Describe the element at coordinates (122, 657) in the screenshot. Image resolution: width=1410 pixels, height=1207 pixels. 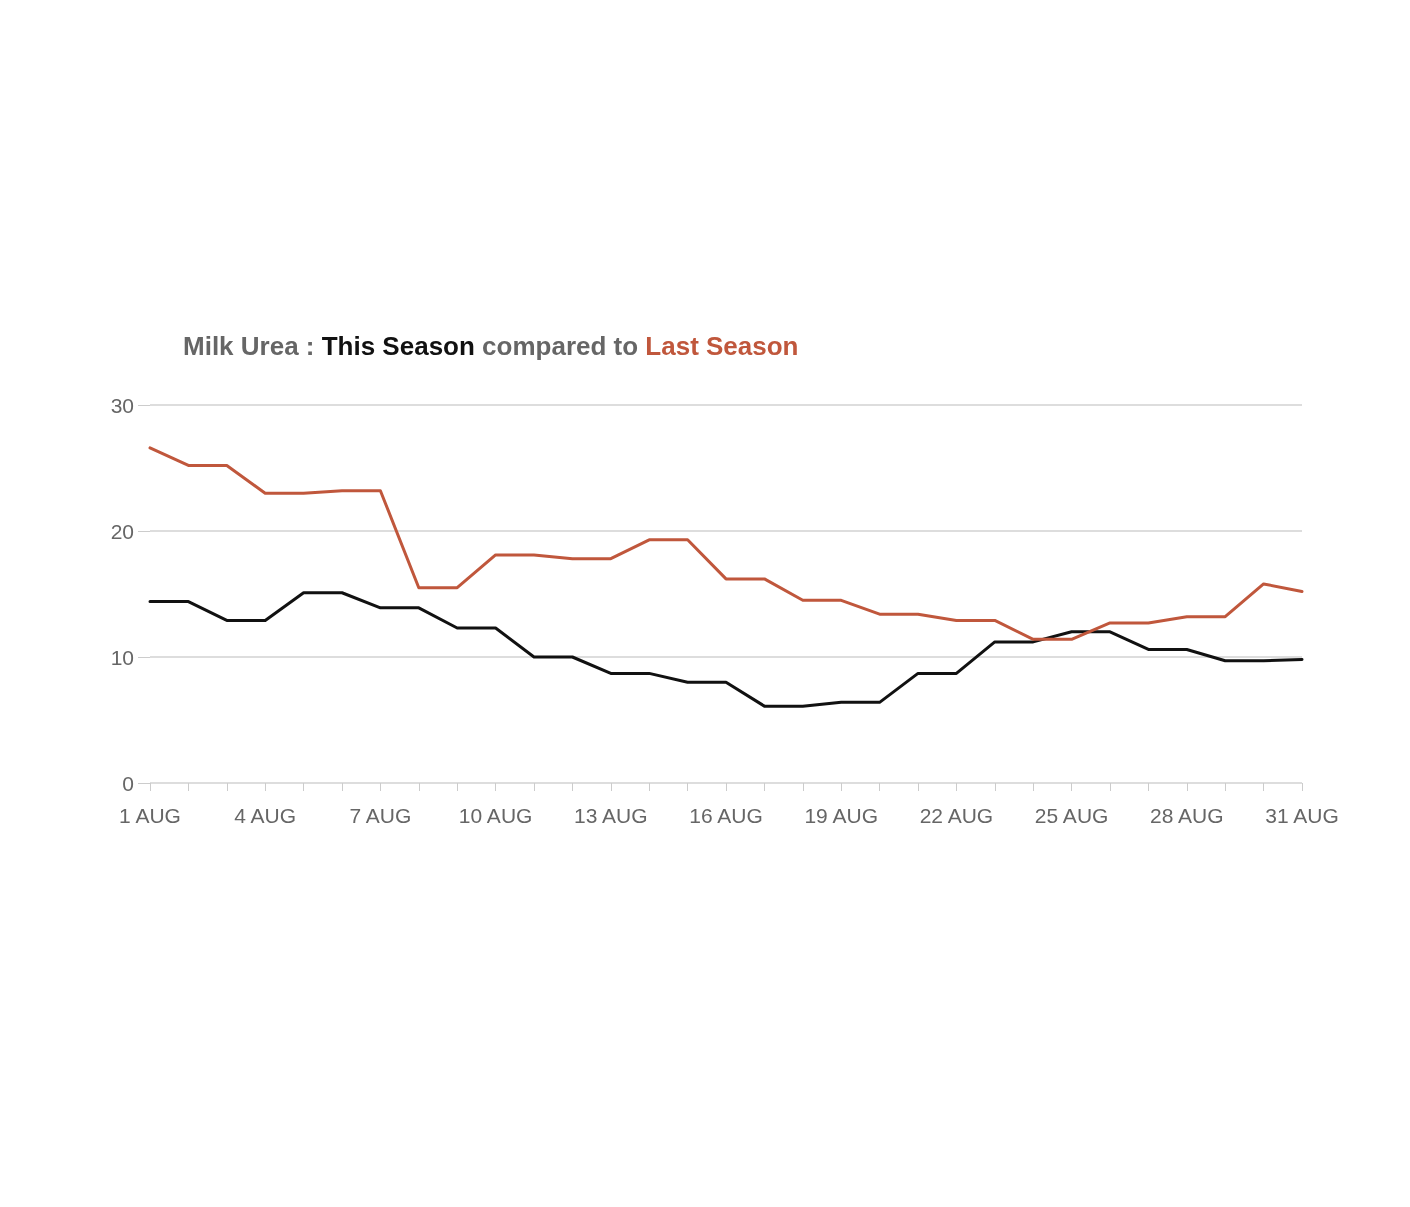
I see `y-tick-label: 10` at that location.